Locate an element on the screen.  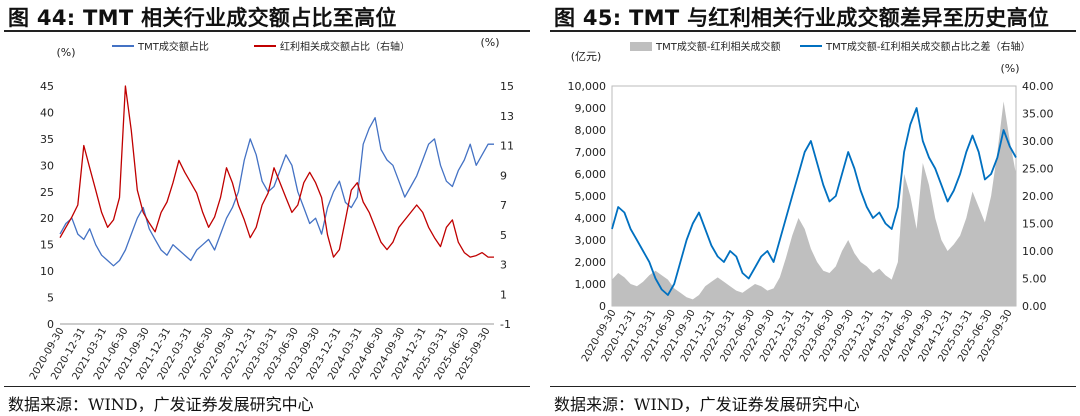
y-left-tick-label: 1,000 is located at coordinates (591, 284).